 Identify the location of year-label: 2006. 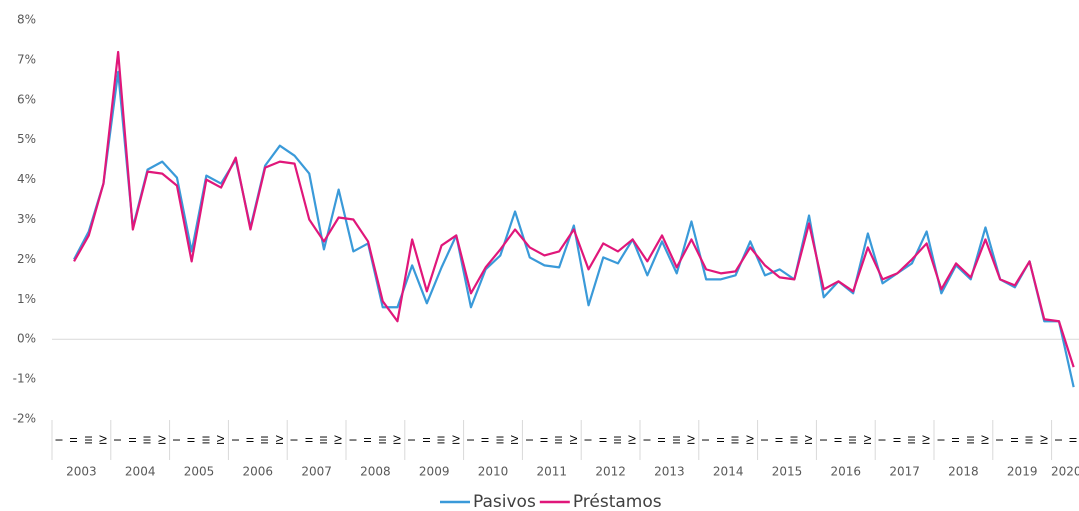
(258, 472).